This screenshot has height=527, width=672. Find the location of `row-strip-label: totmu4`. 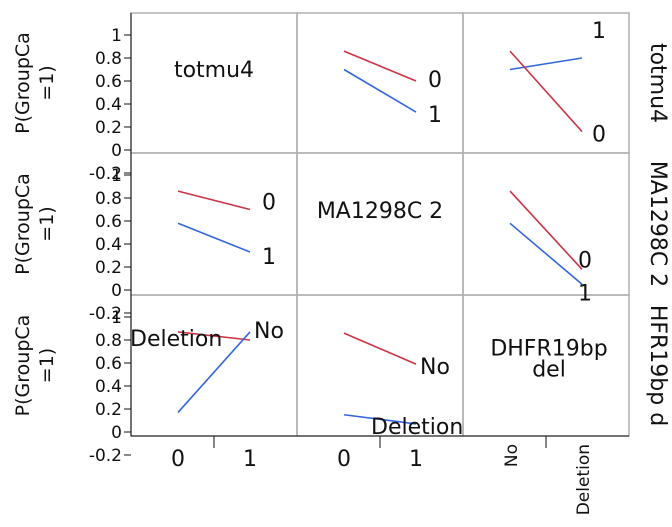

row-strip-label: totmu4 is located at coordinates (657, 83).